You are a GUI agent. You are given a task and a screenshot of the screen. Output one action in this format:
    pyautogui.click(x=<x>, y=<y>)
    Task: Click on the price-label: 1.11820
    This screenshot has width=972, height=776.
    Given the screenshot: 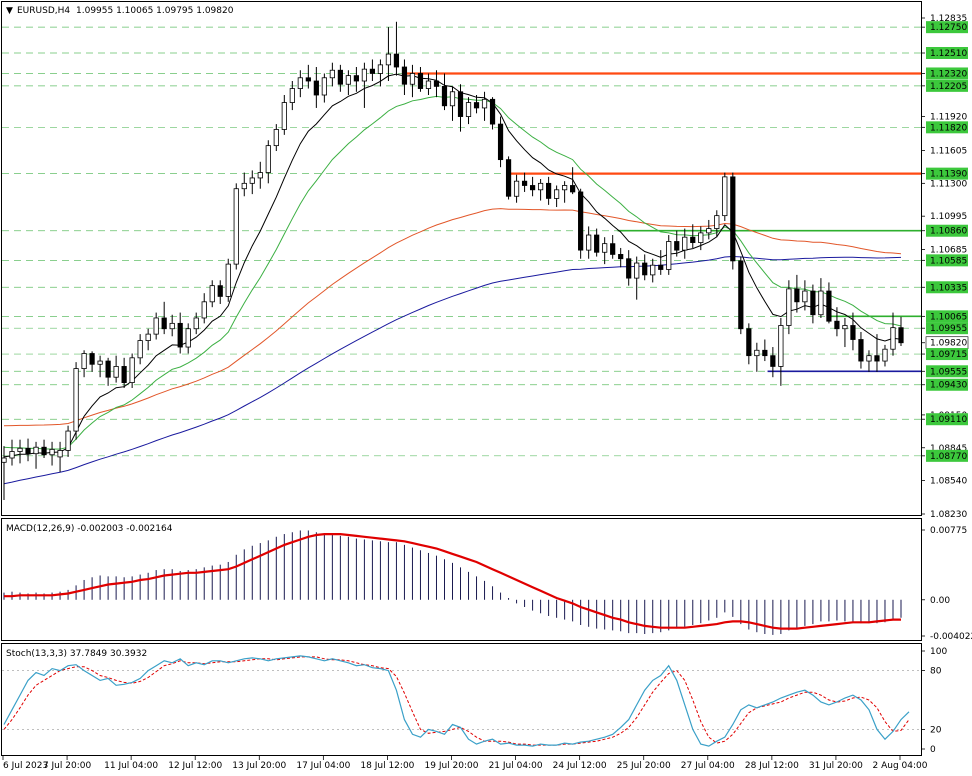 What is the action you would take?
    pyautogui.click(x=948, y=128)
    